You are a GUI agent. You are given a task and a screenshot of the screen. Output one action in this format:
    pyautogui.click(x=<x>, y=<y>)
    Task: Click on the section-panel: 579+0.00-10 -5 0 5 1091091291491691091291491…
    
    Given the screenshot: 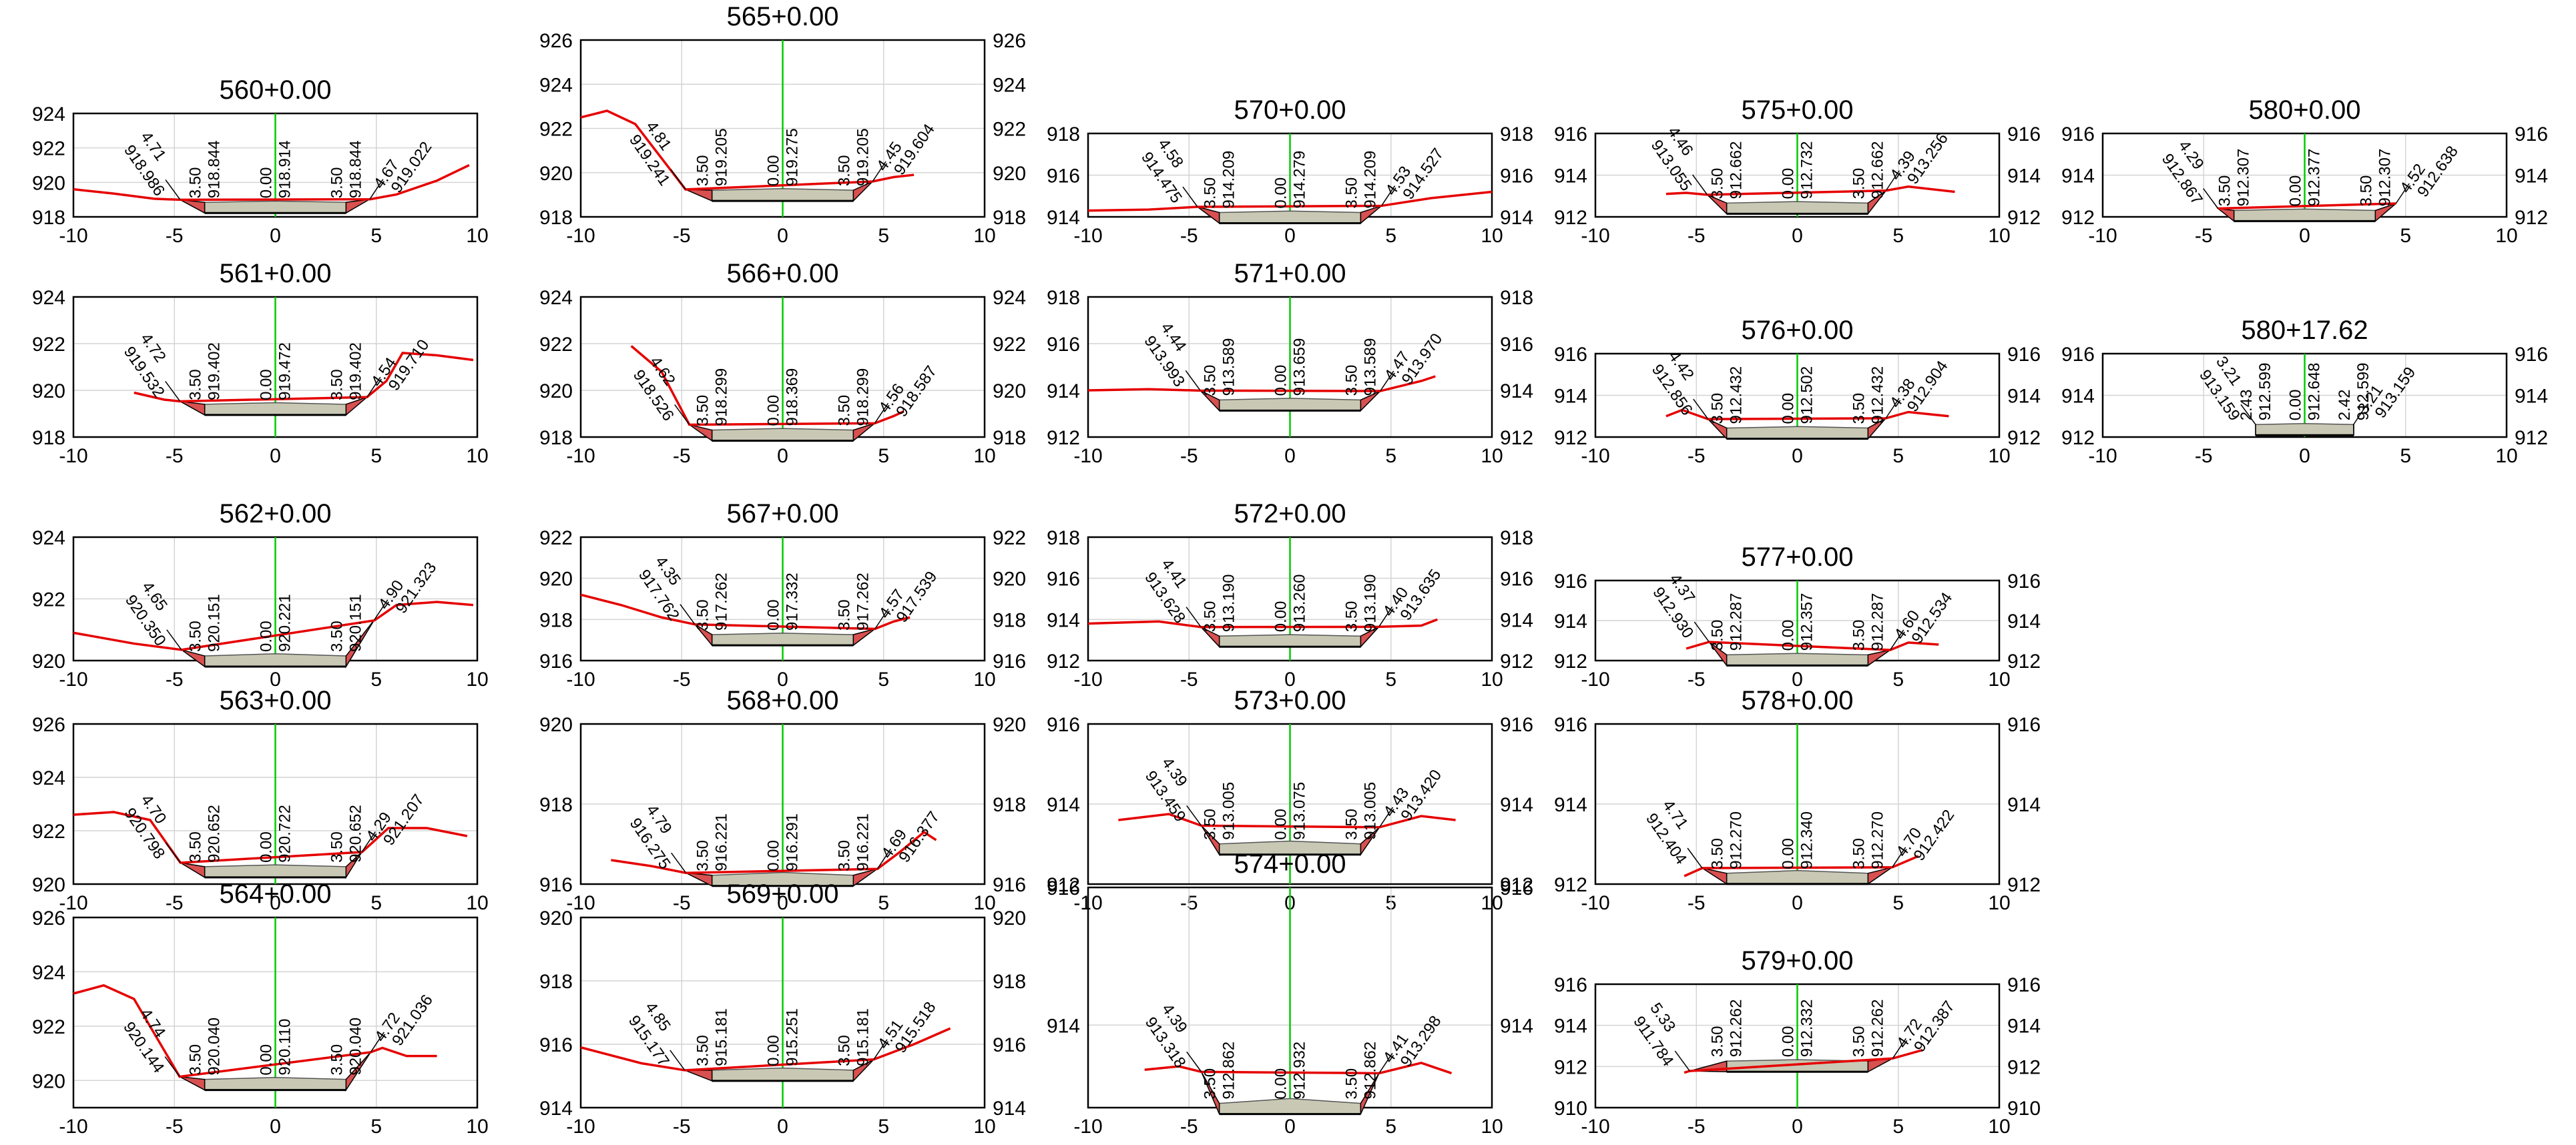 What is the action you would take?
    pyautogui.click(x=1797, y=1042)
    